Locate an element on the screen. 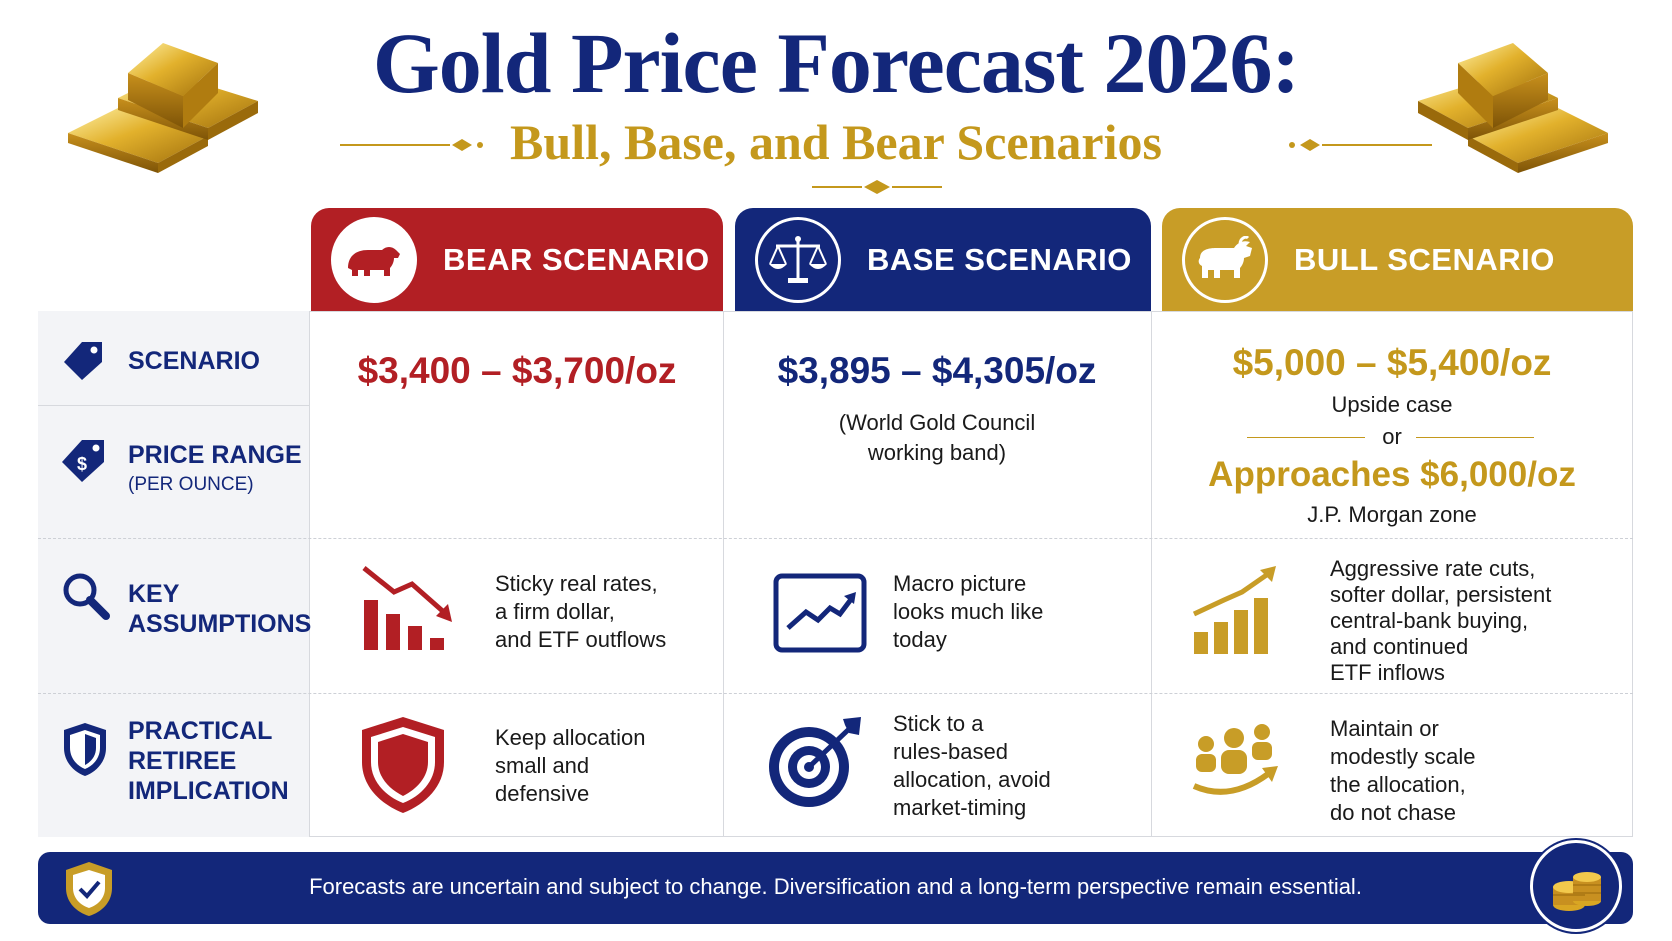  chart-down-icon is located at coordinates (407, 608).